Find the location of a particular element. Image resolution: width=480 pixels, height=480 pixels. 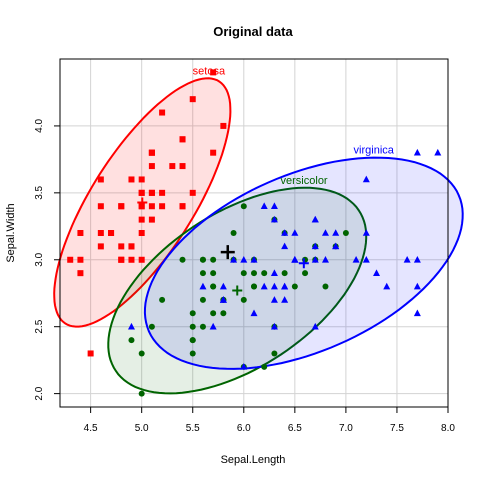

overall-centroid is located at coordinates (227, 252).